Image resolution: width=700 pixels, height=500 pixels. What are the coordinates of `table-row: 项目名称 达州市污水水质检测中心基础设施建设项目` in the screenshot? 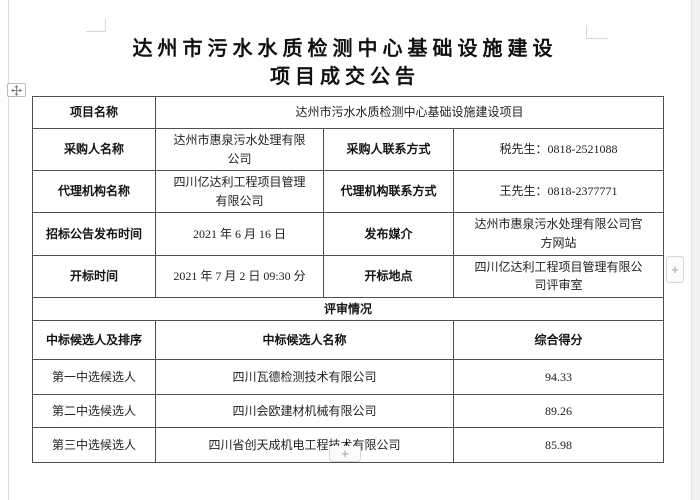 It's located at (348, 112).